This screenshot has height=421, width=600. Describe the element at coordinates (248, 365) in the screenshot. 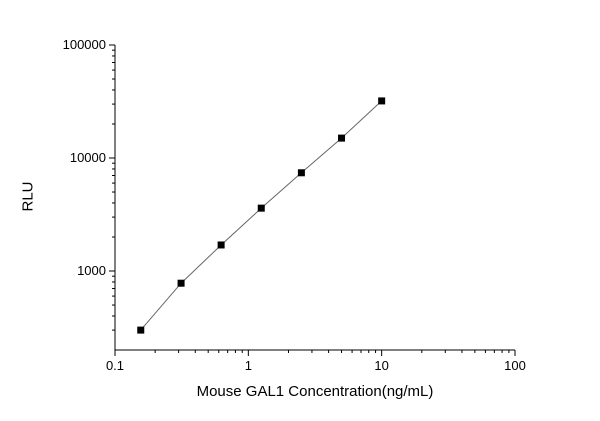

I see `x-tick-label: 1` at that location.